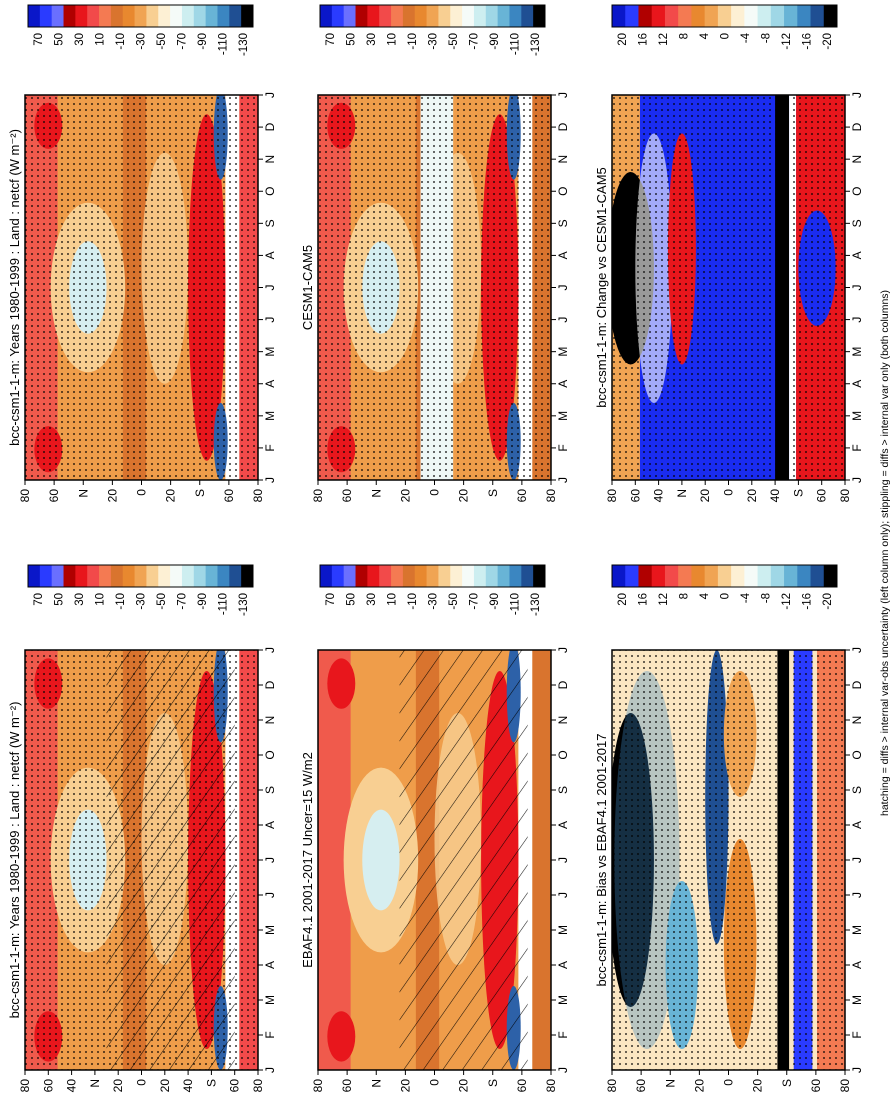  Describe the element at coordinates (60, 599) in the screenshot. I see `colorbar-tick-label: 50` at that location.